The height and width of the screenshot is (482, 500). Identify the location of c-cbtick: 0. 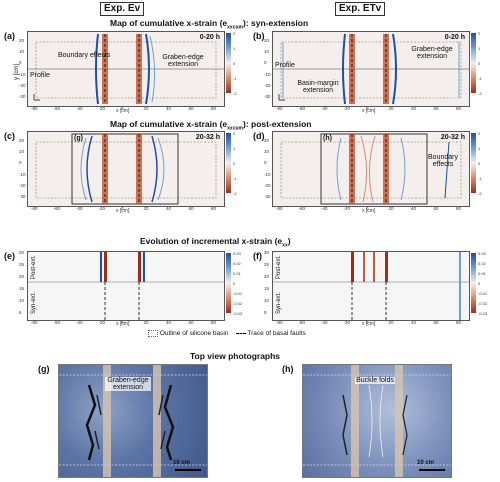
(234, 163).